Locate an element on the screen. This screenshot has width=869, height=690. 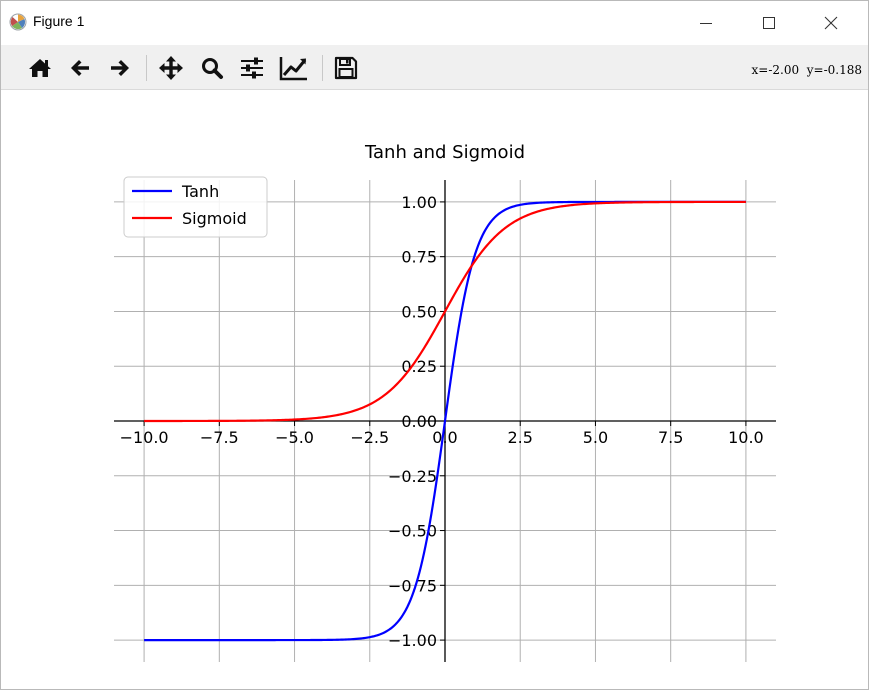
x-tick-label: 7.5 is located at coordinates (670, 437).